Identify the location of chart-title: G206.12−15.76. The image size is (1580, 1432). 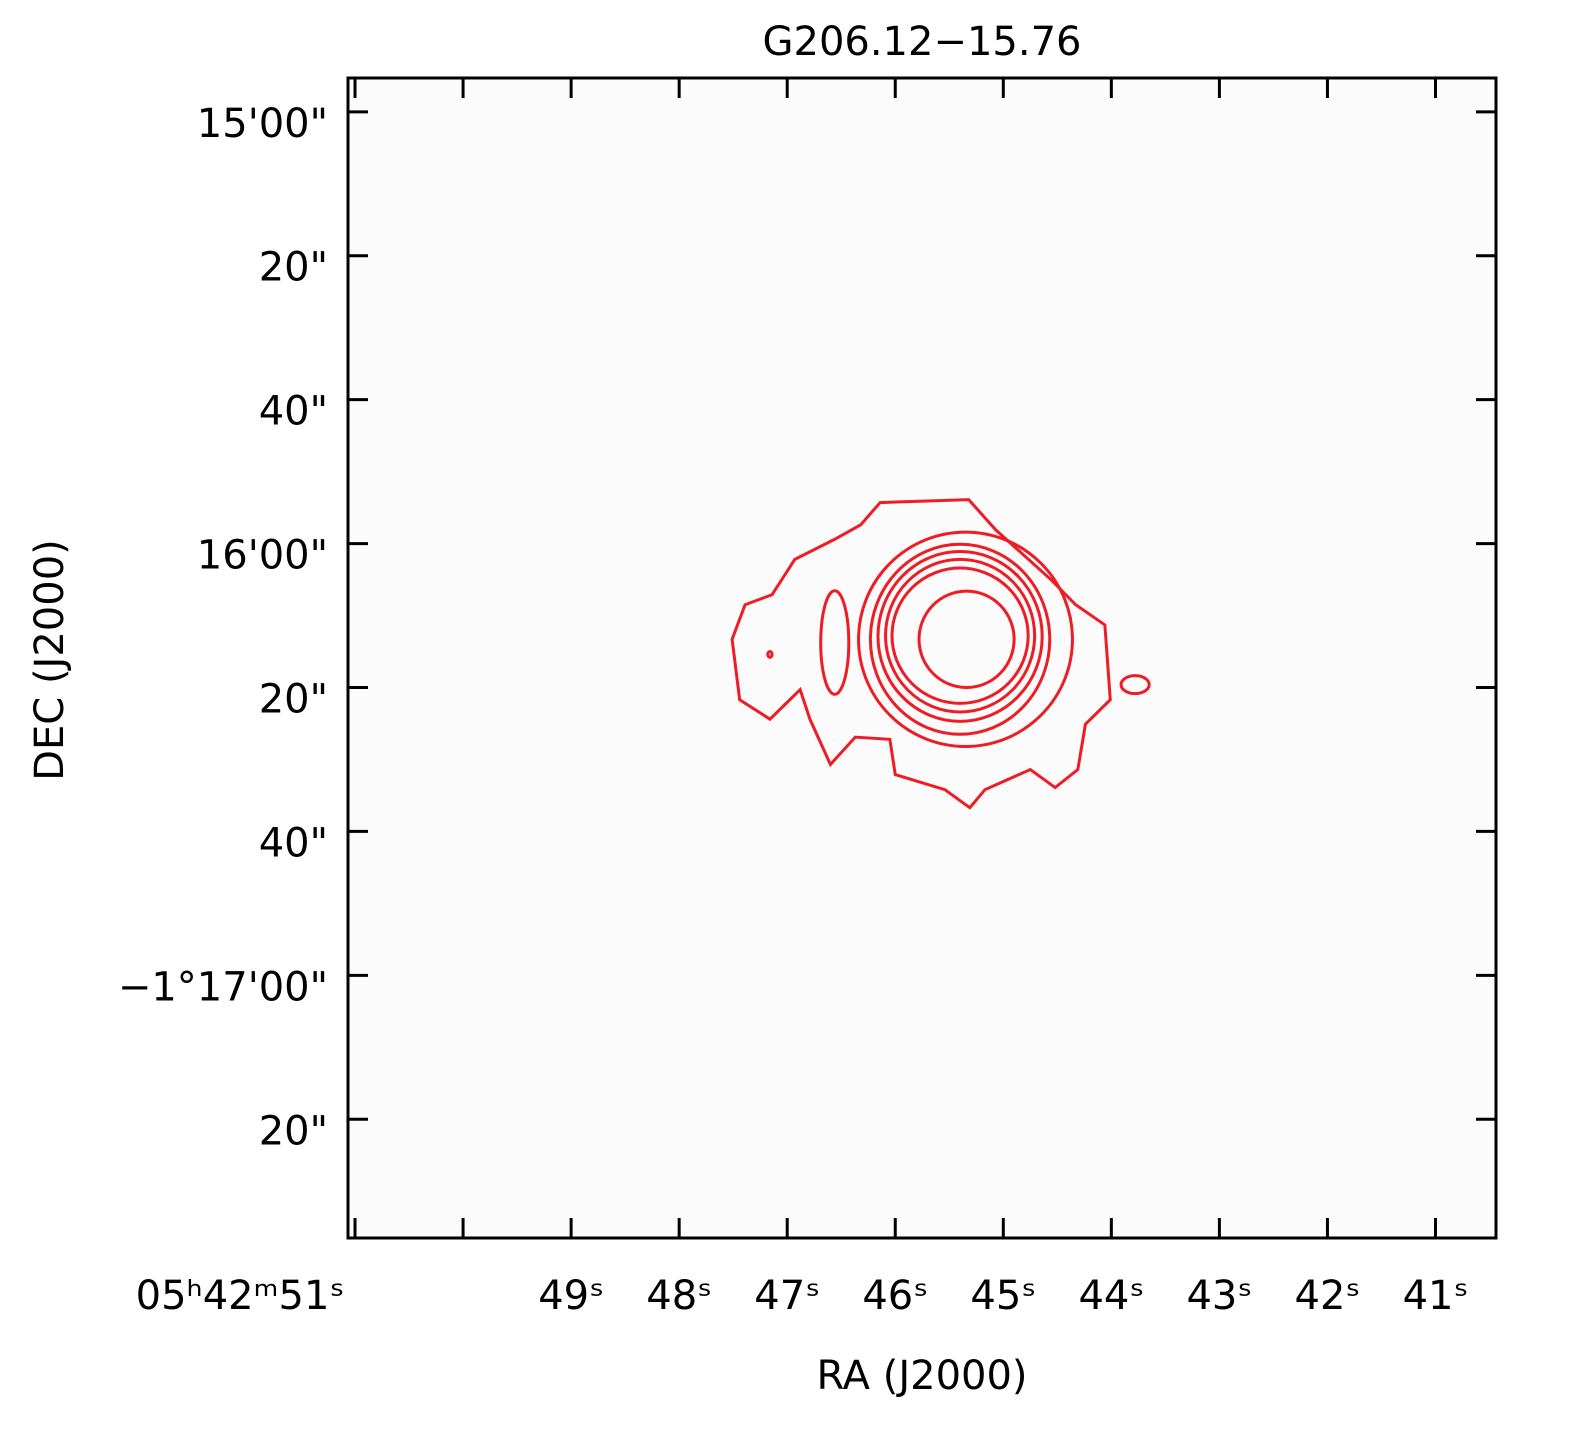
(922, 42).